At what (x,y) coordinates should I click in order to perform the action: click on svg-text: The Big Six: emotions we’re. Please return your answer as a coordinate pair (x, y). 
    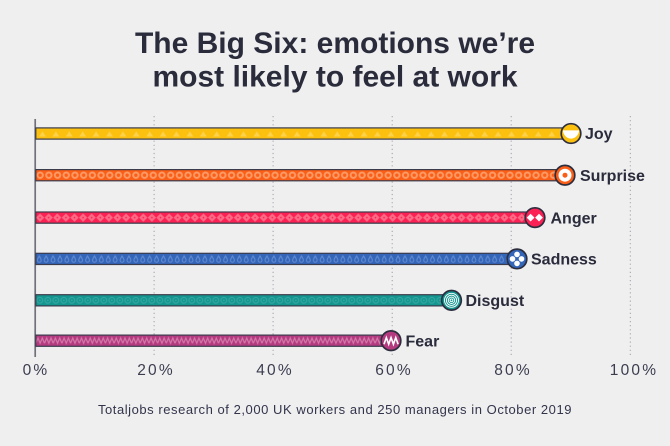
    Looking at the image, I should click on (335, 43).